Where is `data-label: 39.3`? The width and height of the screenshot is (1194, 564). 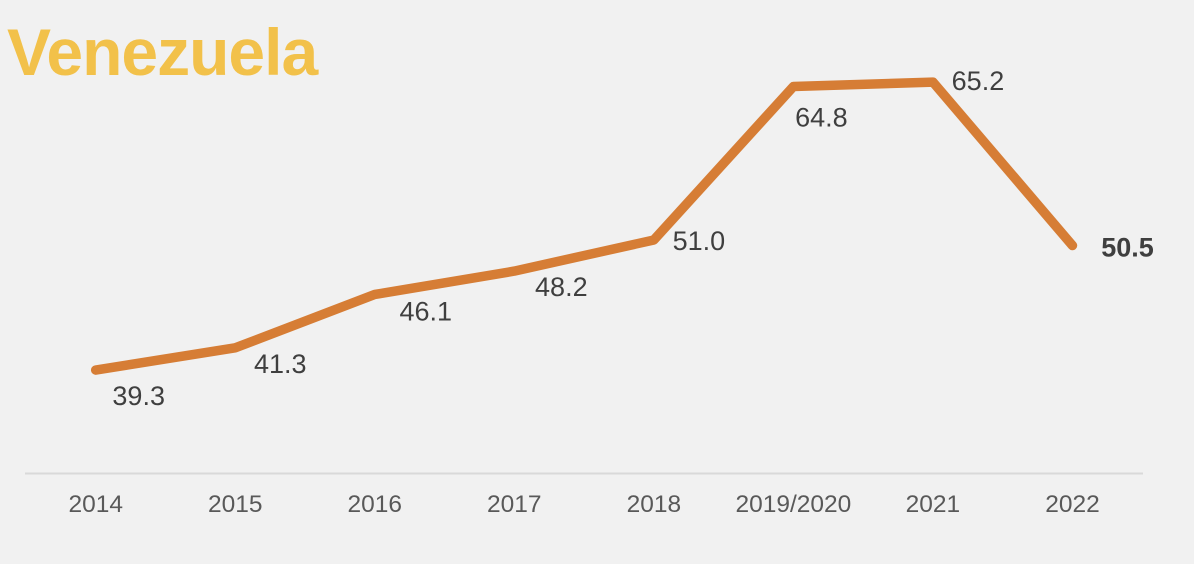 data-label: 39.3 is located at coordinates (138, 396).